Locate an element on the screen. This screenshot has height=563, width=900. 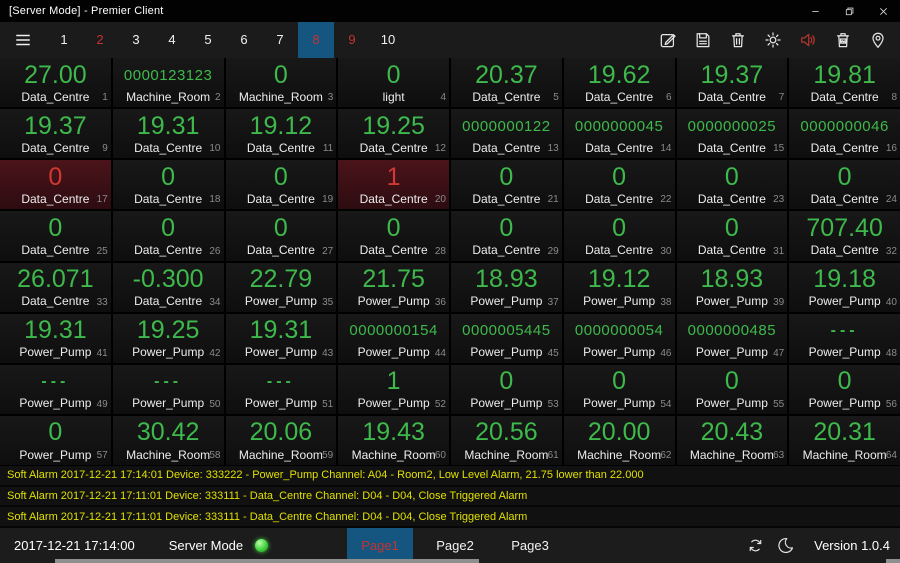
value-tile-45: 0000005445 Power_Pump 45 is located at coordinates (506, 338).